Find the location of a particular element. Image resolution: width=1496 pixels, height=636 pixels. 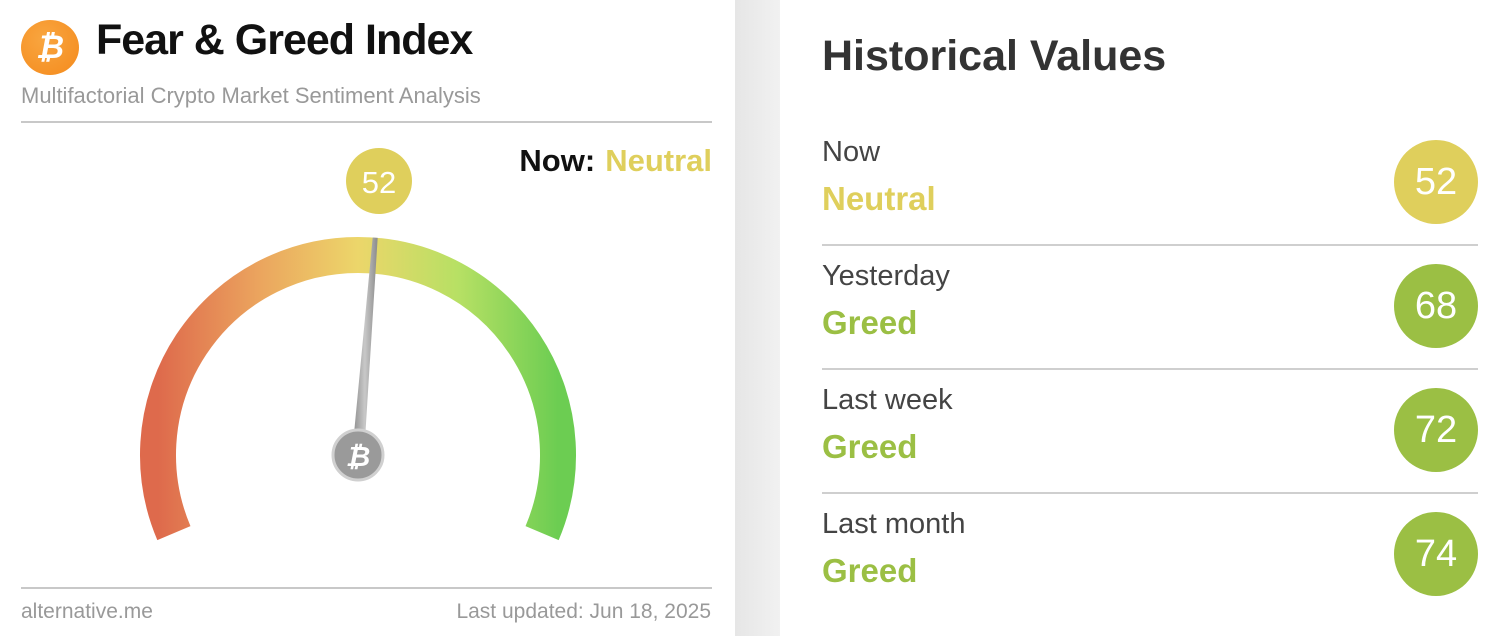

row-classification: Neutral is located at coordinates (879, 198).